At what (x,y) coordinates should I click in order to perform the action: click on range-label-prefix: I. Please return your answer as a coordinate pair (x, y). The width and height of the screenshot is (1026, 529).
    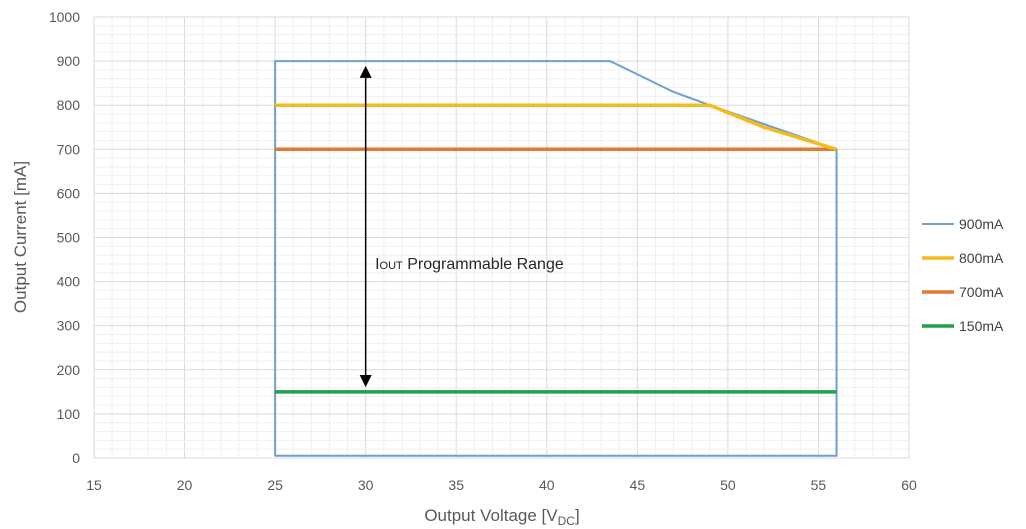
    Looking at the image, I should click on (377, 264).